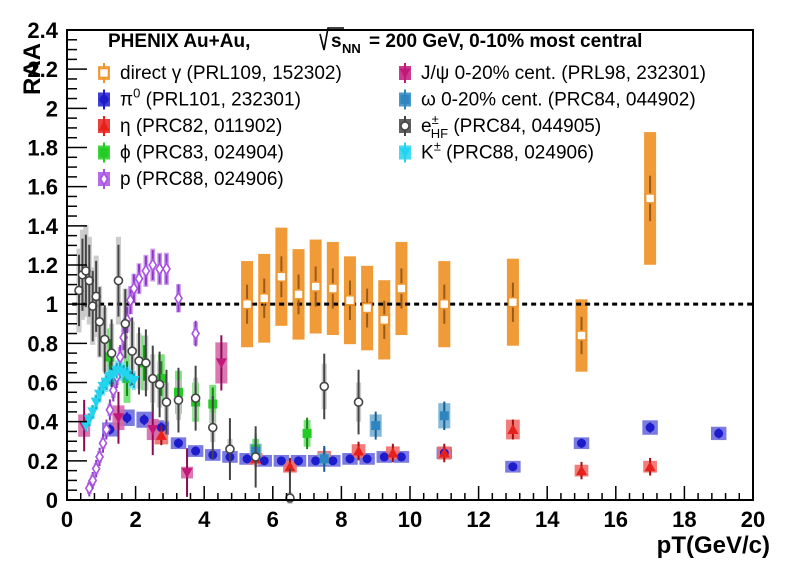 This screenshot has height=568, width=788. What do you see at coordinates (563, 73) in the screenshot?
I see `legend-label-base: J/ψ 0-20% cent. (PRL98, 232301)` at bounding box center [563, 73].